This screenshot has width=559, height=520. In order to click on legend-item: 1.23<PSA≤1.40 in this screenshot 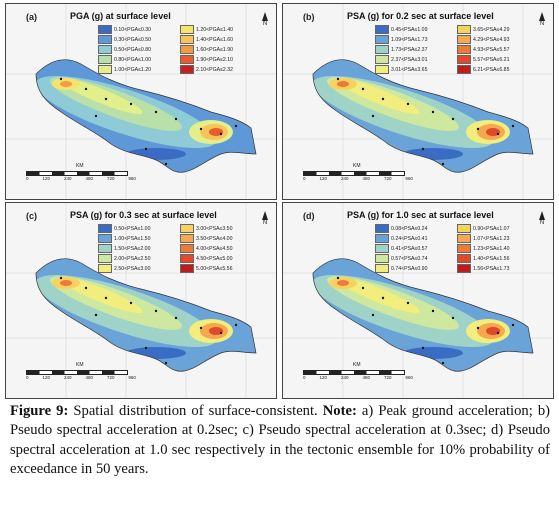, I will do `click(497, 248)`.